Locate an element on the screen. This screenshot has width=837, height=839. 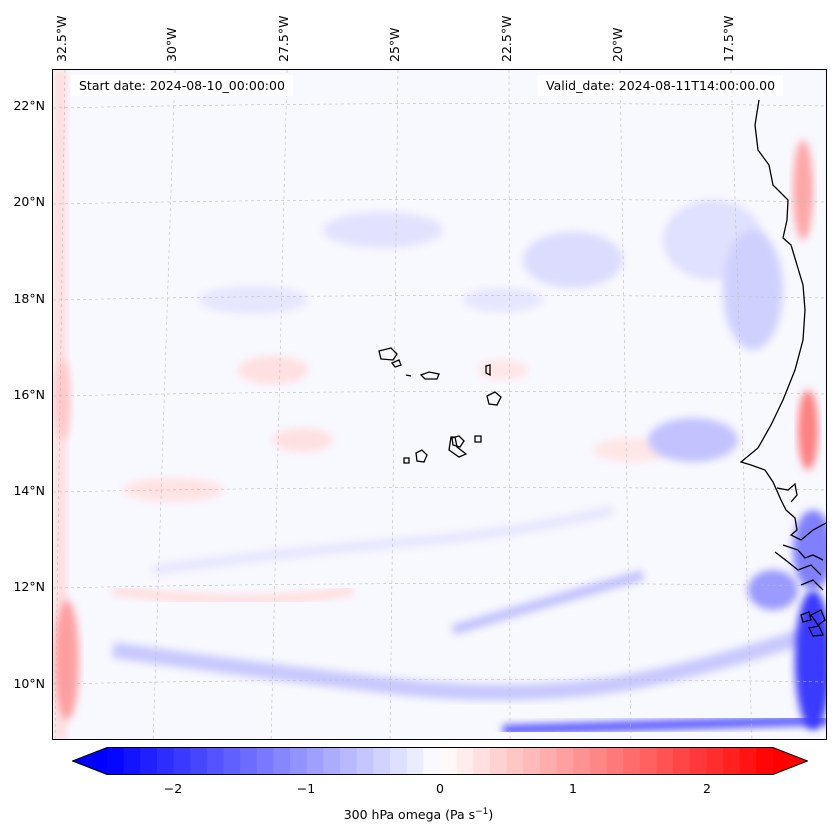
cape-verde-islands is located at coordinates (440, 405).